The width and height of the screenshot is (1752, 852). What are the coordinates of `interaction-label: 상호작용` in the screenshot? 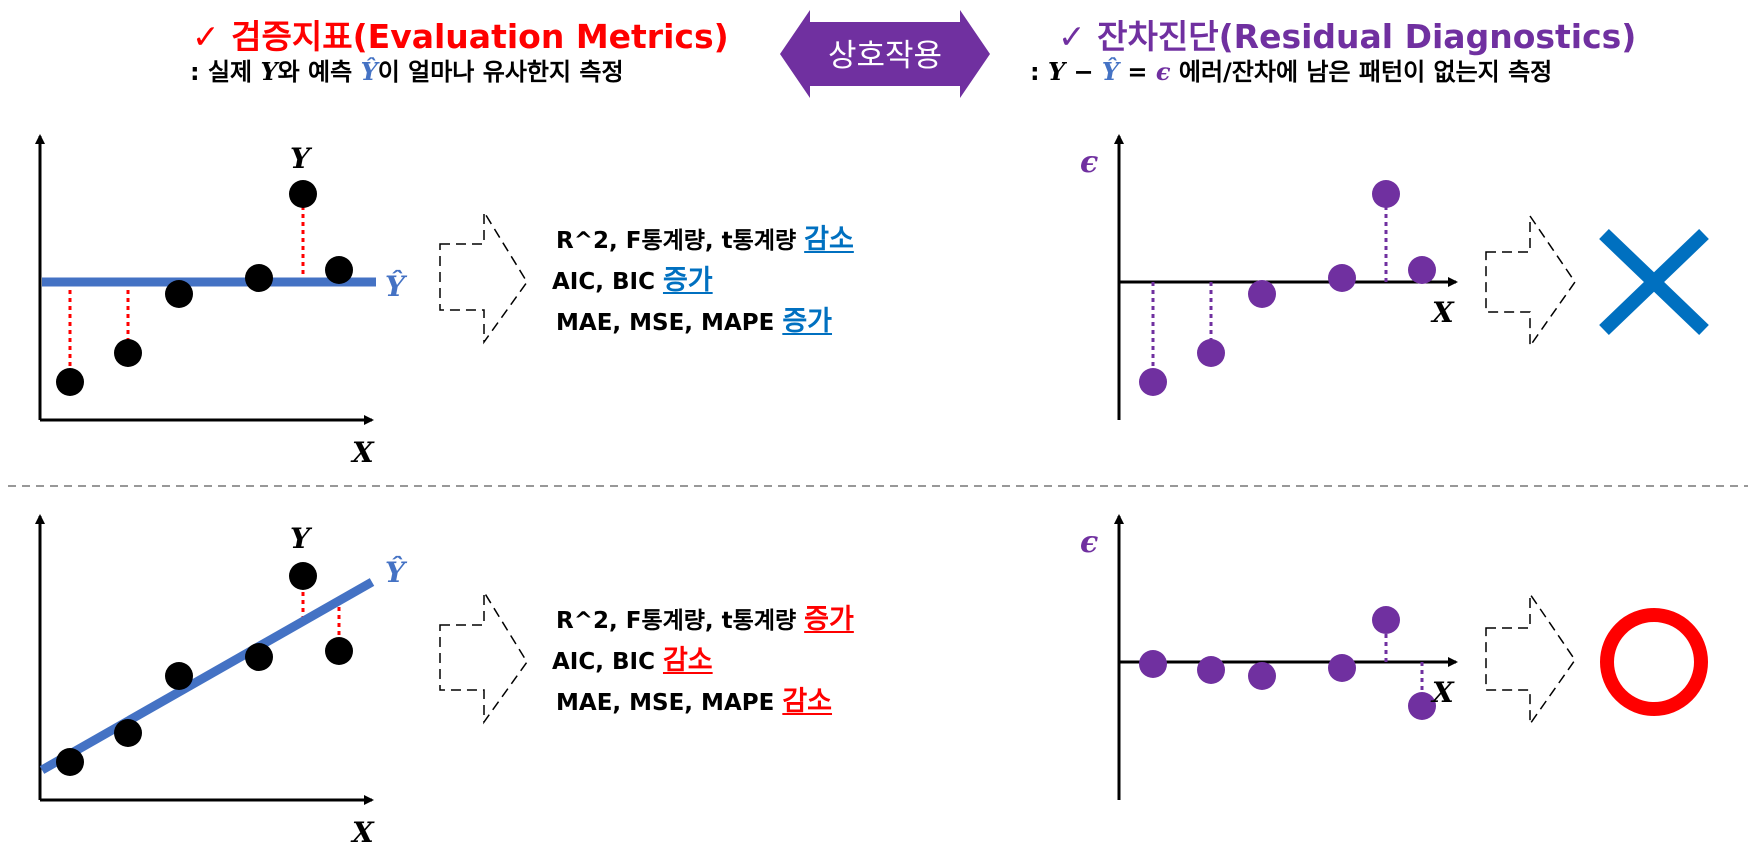 It's located at (885, 56).